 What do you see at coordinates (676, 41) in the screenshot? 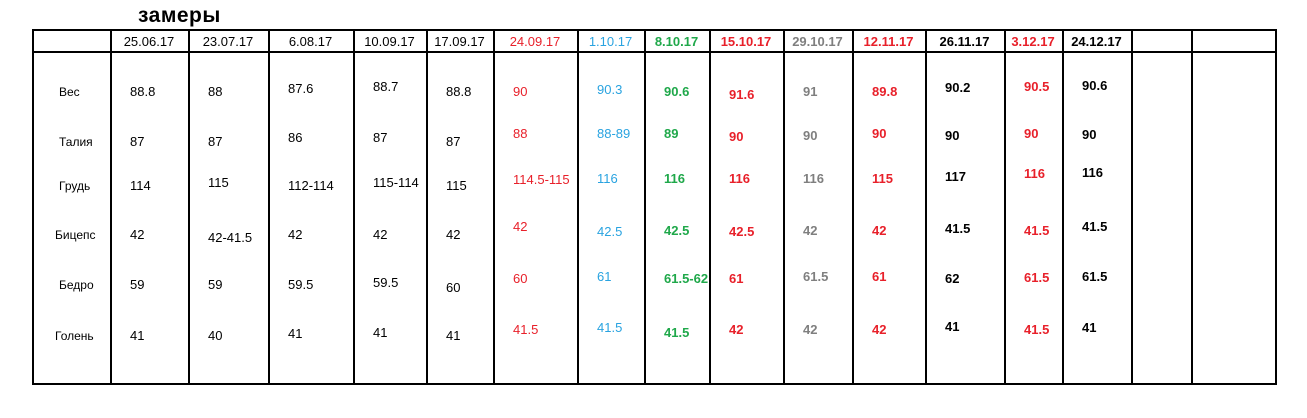
I see `column-header-date: 8.10.17` at bounding box center [676, 41].